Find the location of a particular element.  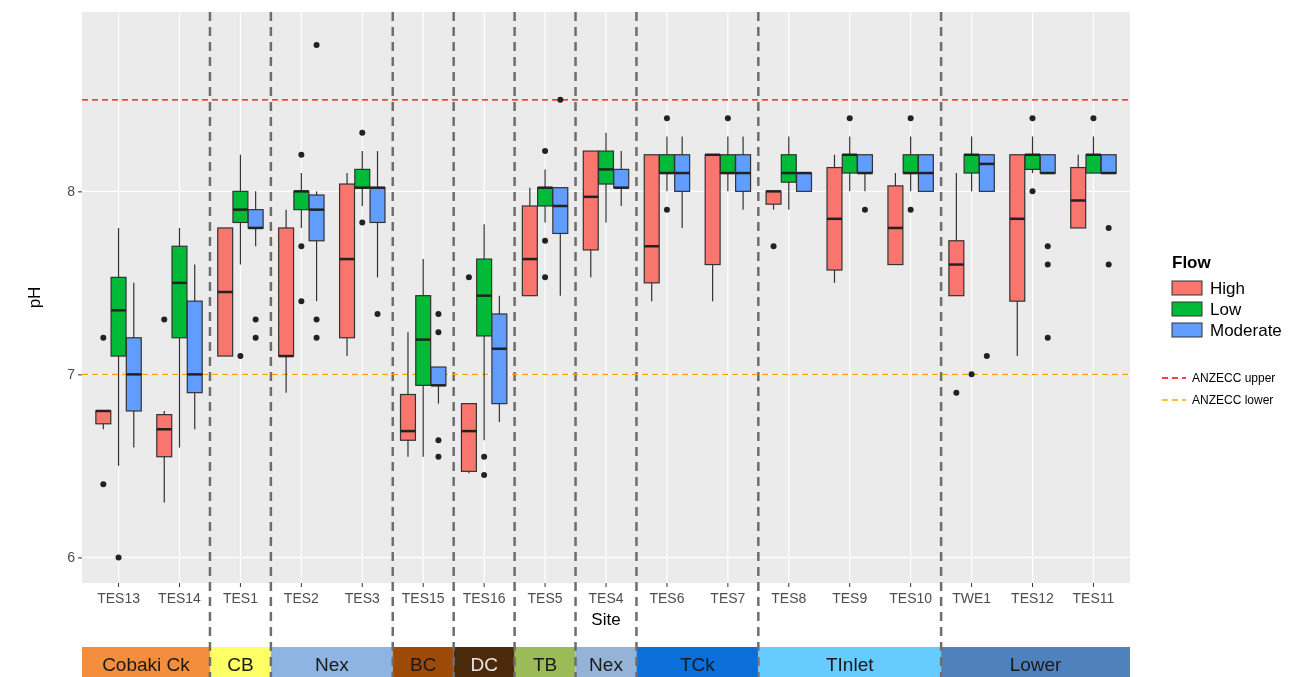

x-tick-label: TES13 is located at coordinates (119, 597).